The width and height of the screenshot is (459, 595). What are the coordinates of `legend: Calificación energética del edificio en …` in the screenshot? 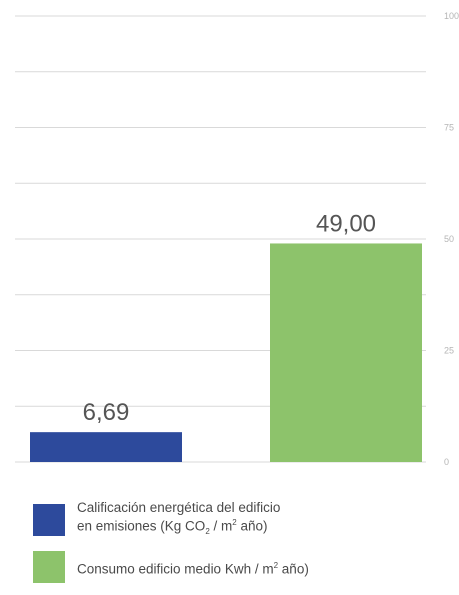 It's located at (243, 547).